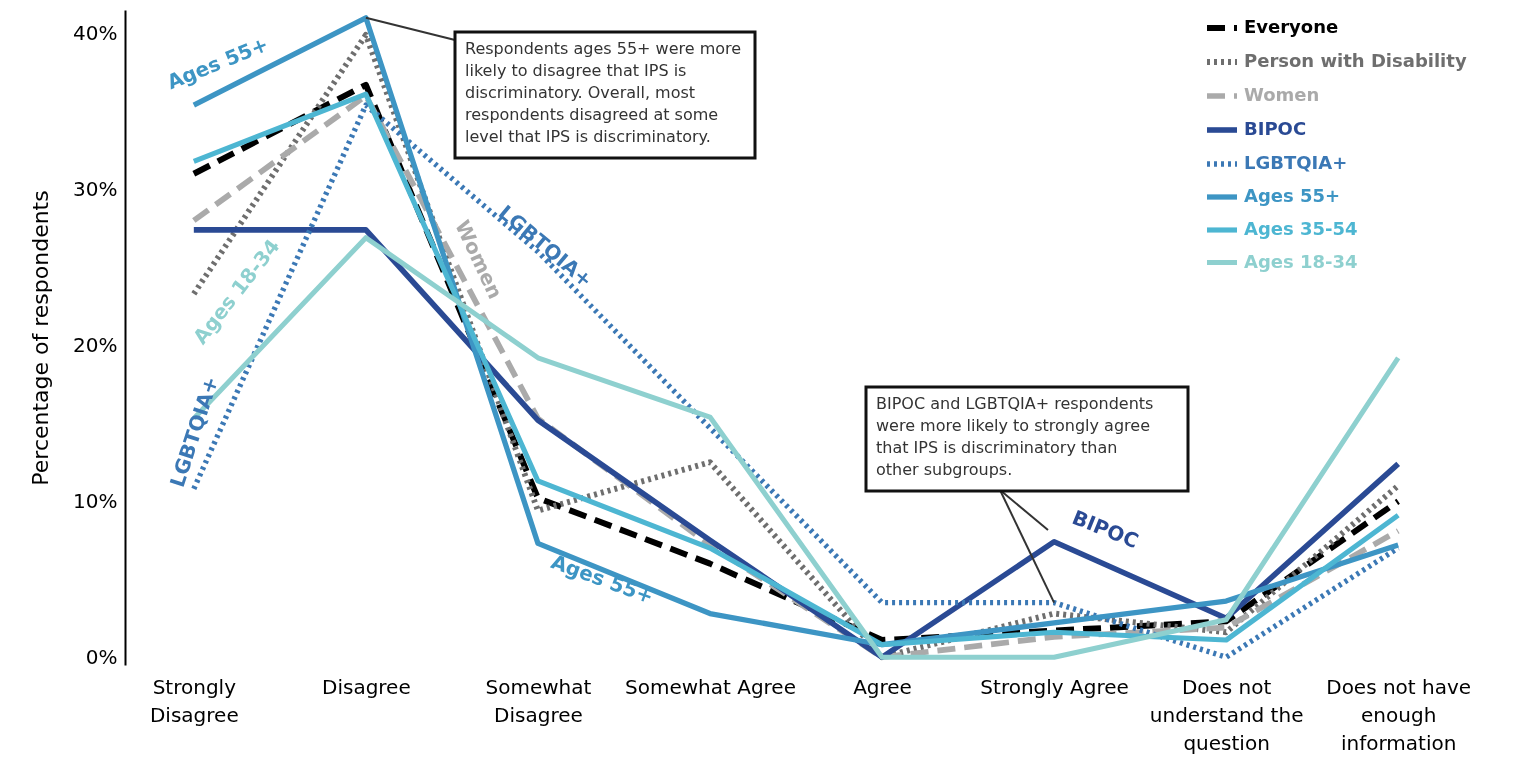 This screenshot has width=1520, height=772. What do you see at coordinates (1399, 714) in the screenshot?
I see `x-tick-label: Does not have enough information` at bounding box center [1399, 714].